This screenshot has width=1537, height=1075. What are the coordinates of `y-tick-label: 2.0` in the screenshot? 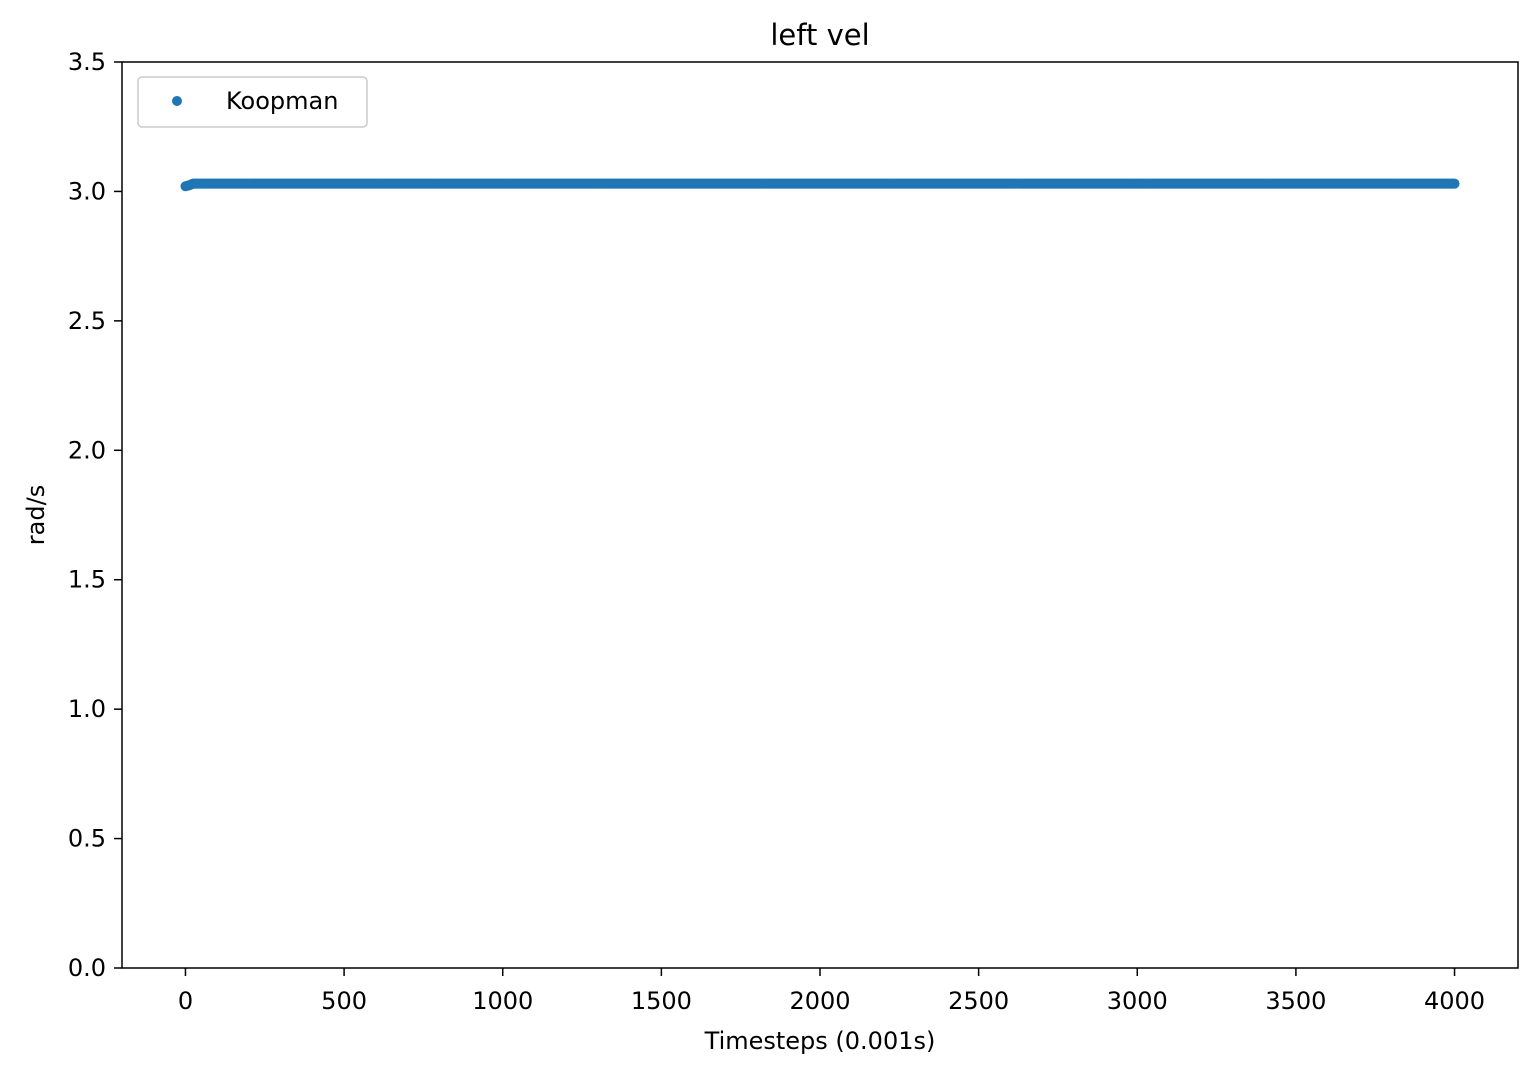 It's located at (87, 450).